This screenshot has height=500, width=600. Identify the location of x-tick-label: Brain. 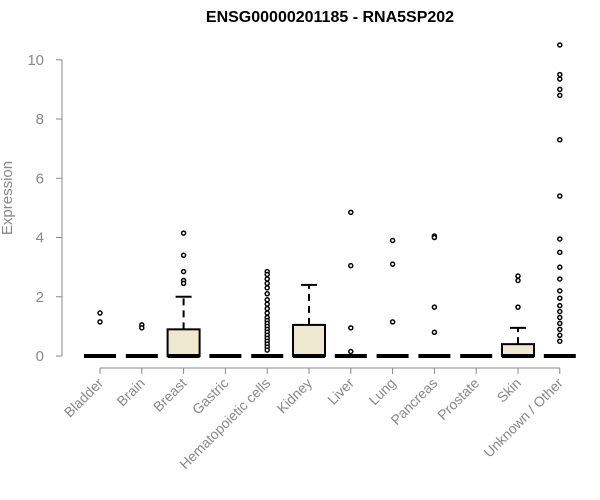
(130, 392).